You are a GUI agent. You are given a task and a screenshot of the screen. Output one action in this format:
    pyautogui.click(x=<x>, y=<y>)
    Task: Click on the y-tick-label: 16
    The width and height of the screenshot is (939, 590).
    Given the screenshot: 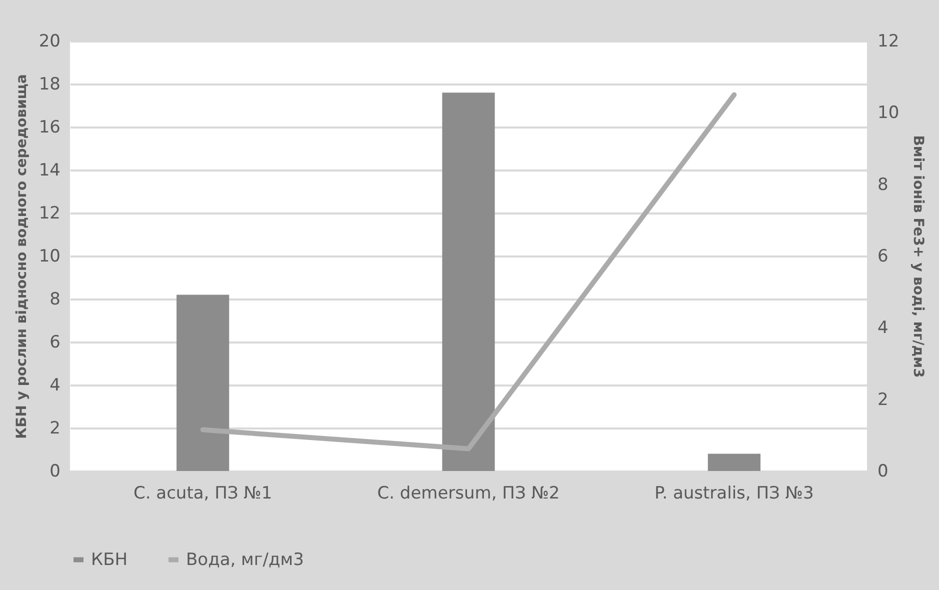 What is the action you would take?
    pyautogui.click(x=49, y=128)
    